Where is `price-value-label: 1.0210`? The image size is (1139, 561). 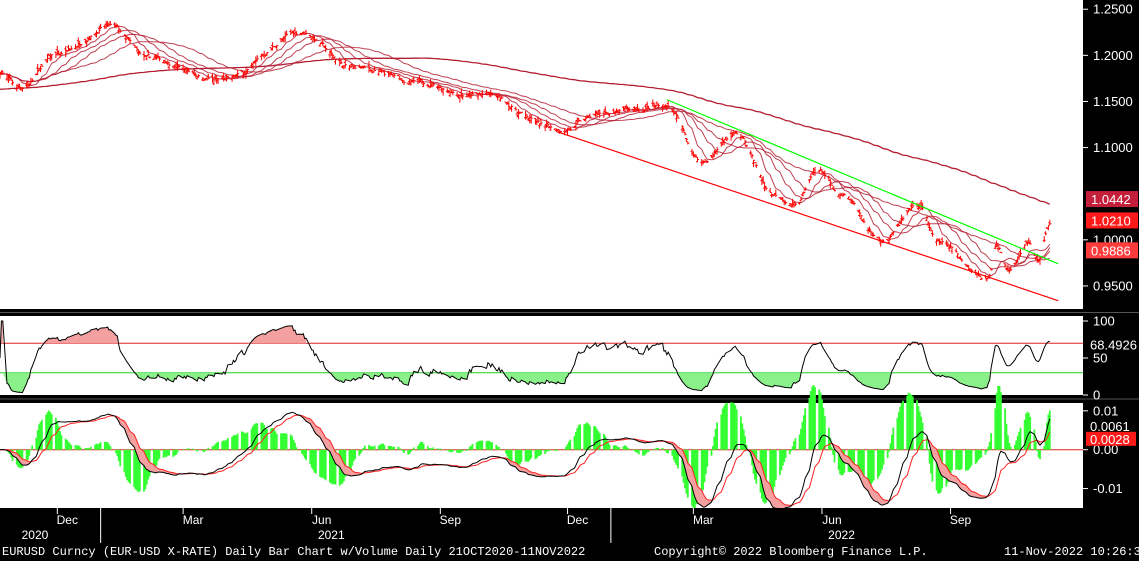 price-value-label: 1.0210 is located at coordinates (1111, 220).